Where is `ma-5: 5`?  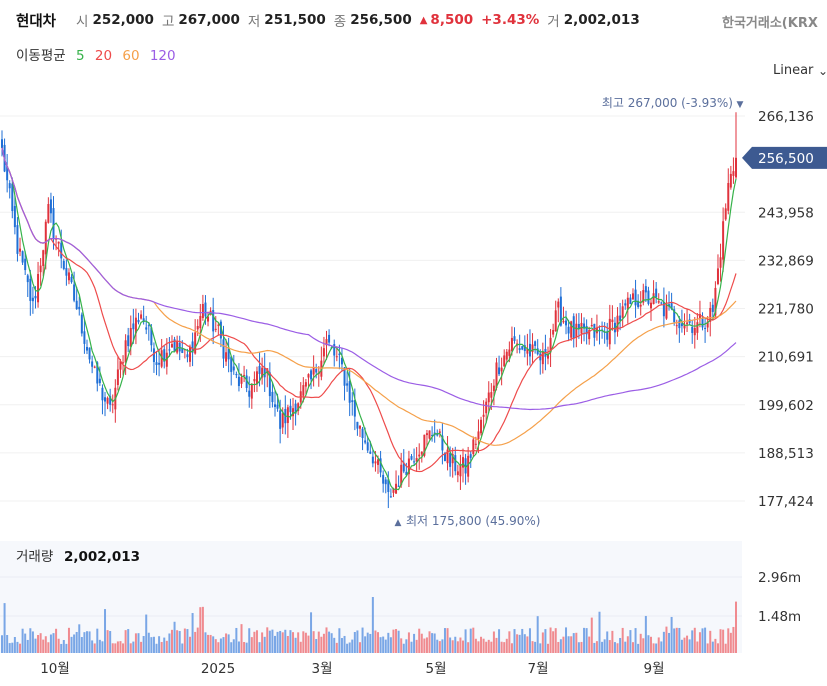
ma-5: 5 is located at coordinates (80, 56).